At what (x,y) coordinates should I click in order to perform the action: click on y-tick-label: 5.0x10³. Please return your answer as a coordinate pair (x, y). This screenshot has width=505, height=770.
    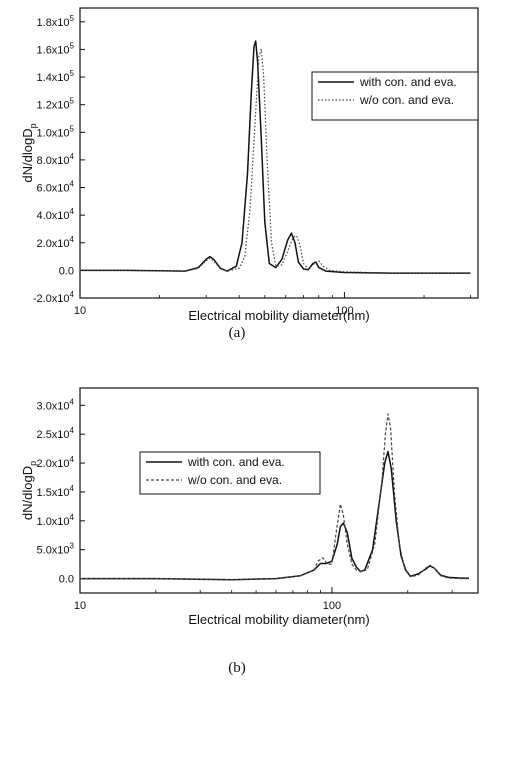
    Looking at the image, I should click on (56, 549).